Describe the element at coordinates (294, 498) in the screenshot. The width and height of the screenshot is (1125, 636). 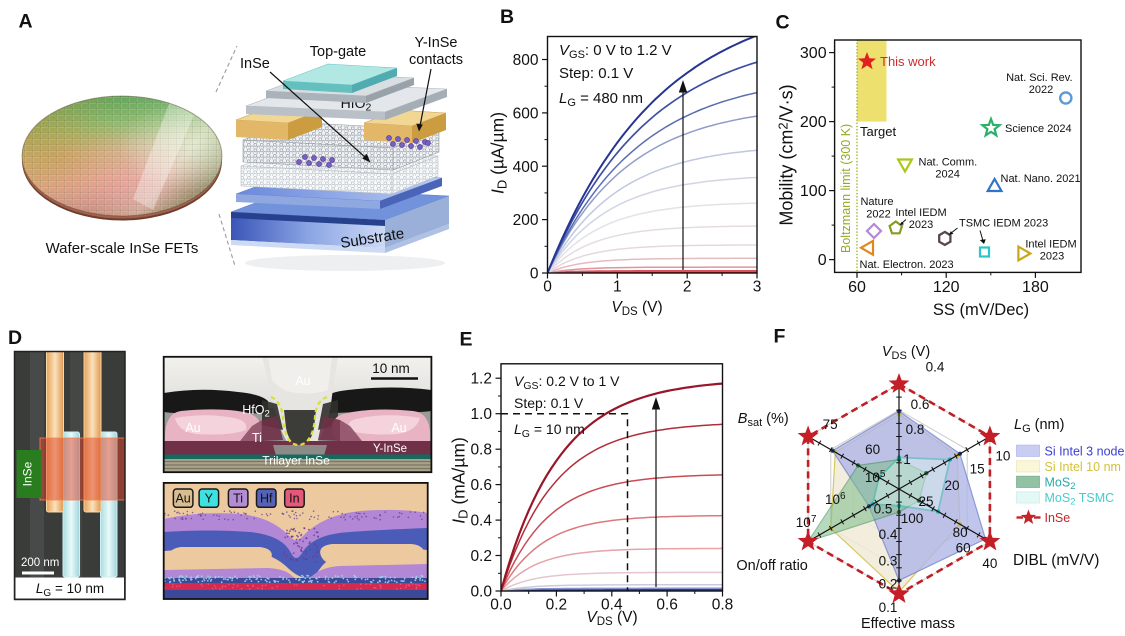
I see `svg-text: In` at that location.